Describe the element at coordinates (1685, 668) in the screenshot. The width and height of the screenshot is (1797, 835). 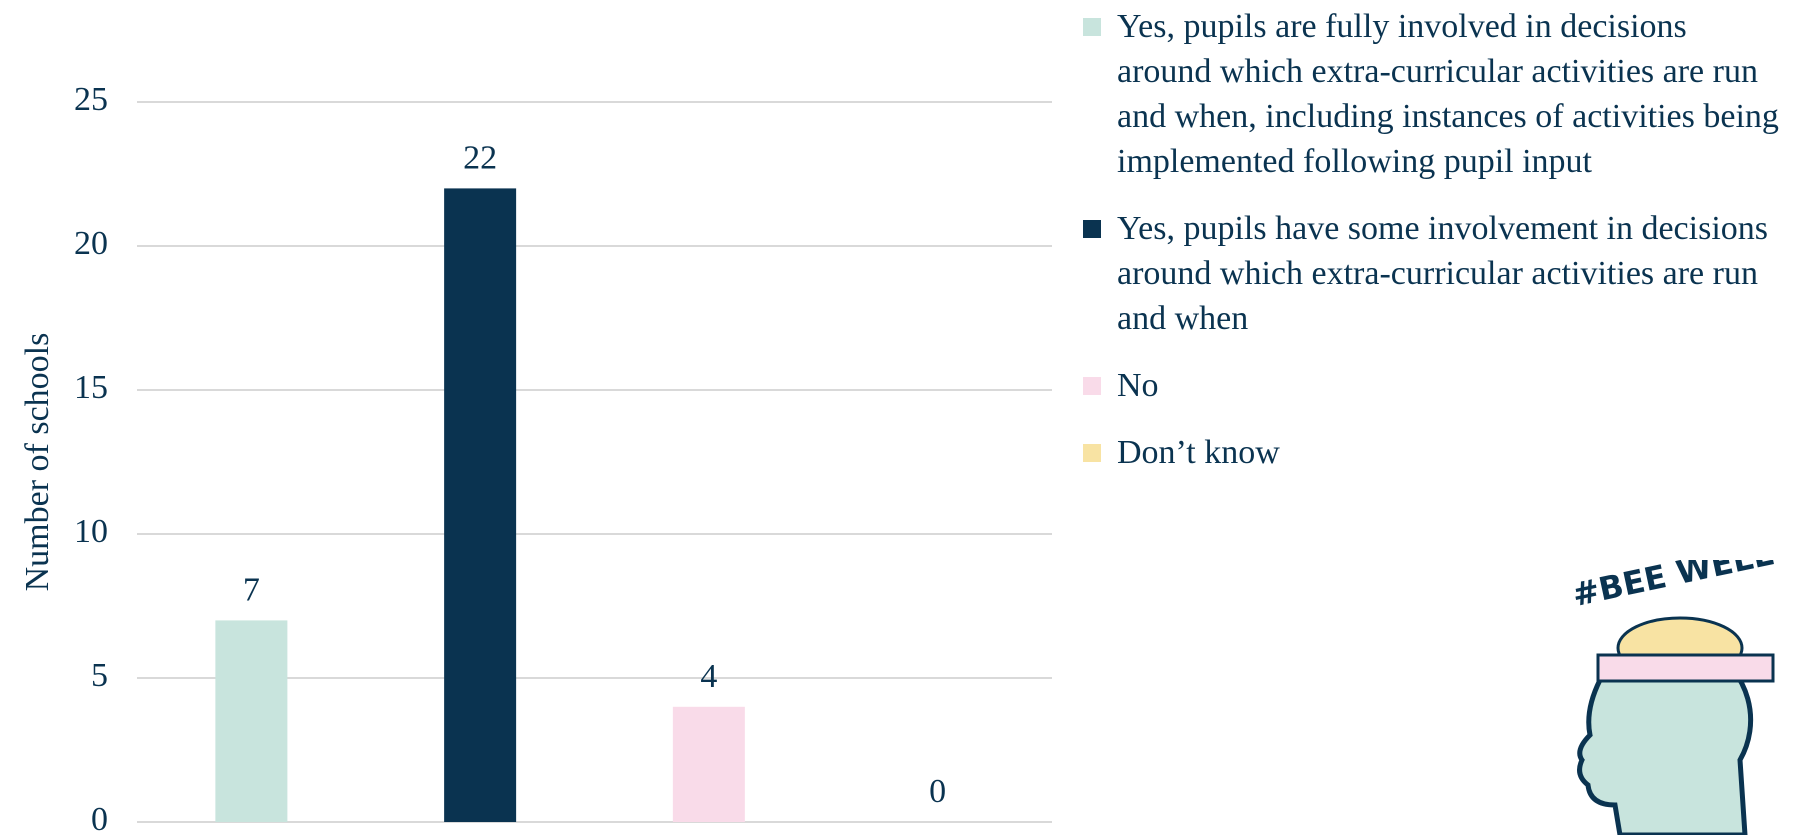
I see `logo-arm` at that location.